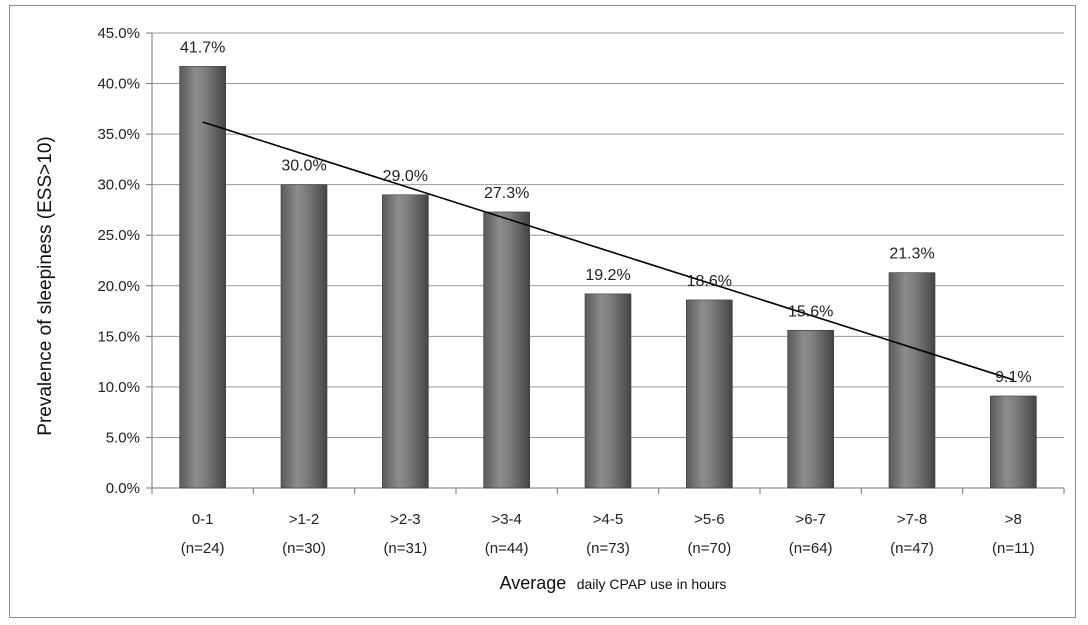 The image size is (1088, 625). Describe the element at coordinates (118, 84) in the screenshot. I see `y-tick-label: 40.0%` at that location.